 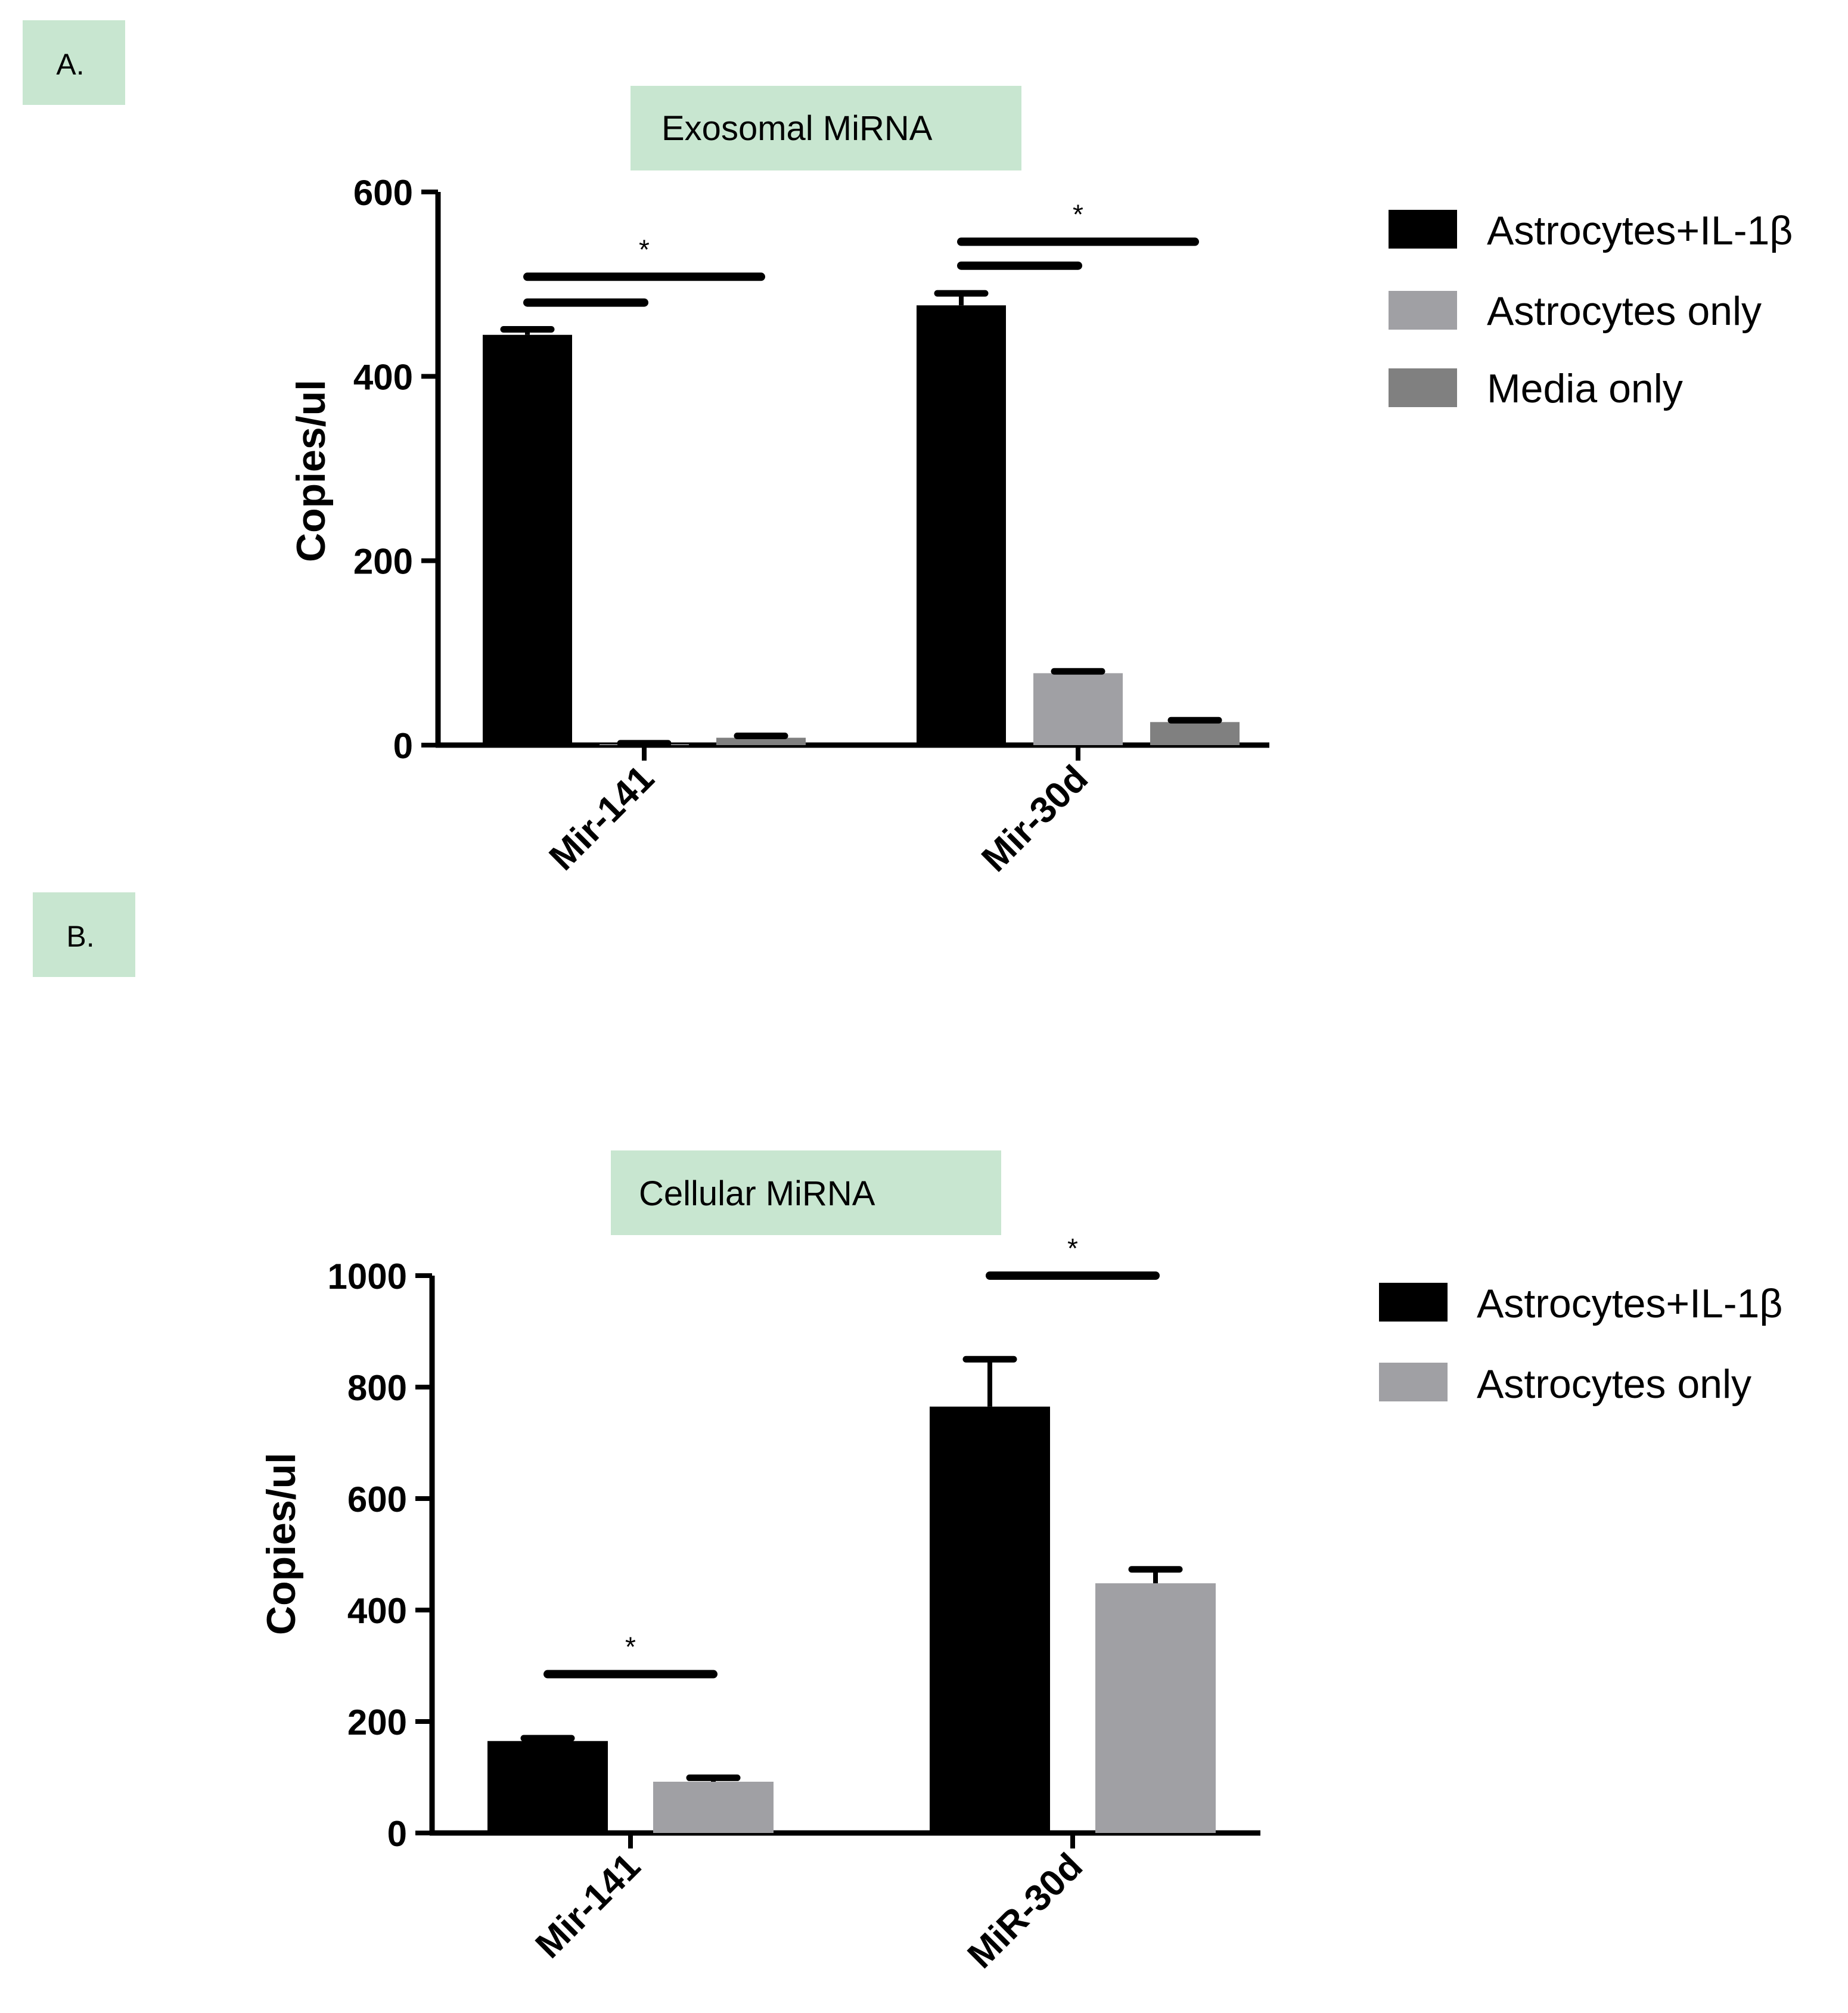 What do you see at coordinates (281, 1544) in the screenshot?
I see `panel-b-y-axis-label: Copies/ul` at bounding box center [281, 1544].